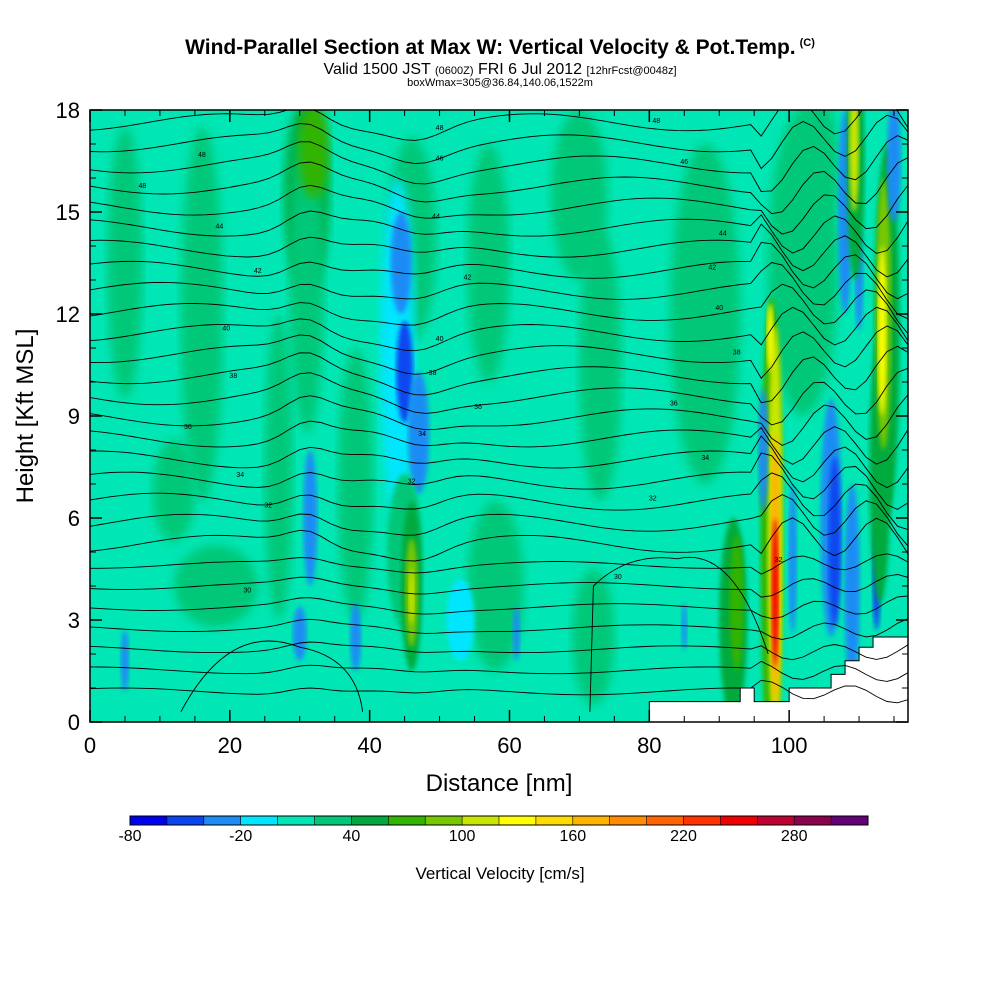 The width and height of the screenshot is (1000, 1000). I want to click on colorbar-title: Vertical Velocity [cm/s], so click(500, 873).